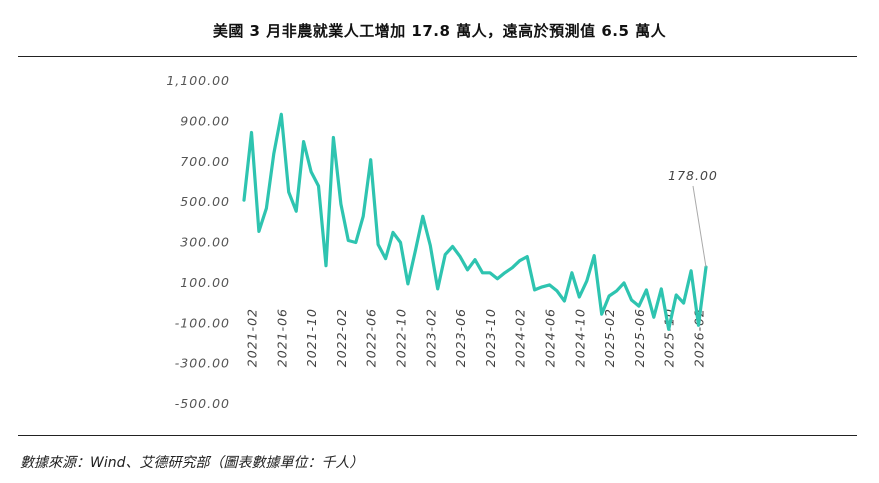  I want to click on annotation-leader-line, so click(699, 226).